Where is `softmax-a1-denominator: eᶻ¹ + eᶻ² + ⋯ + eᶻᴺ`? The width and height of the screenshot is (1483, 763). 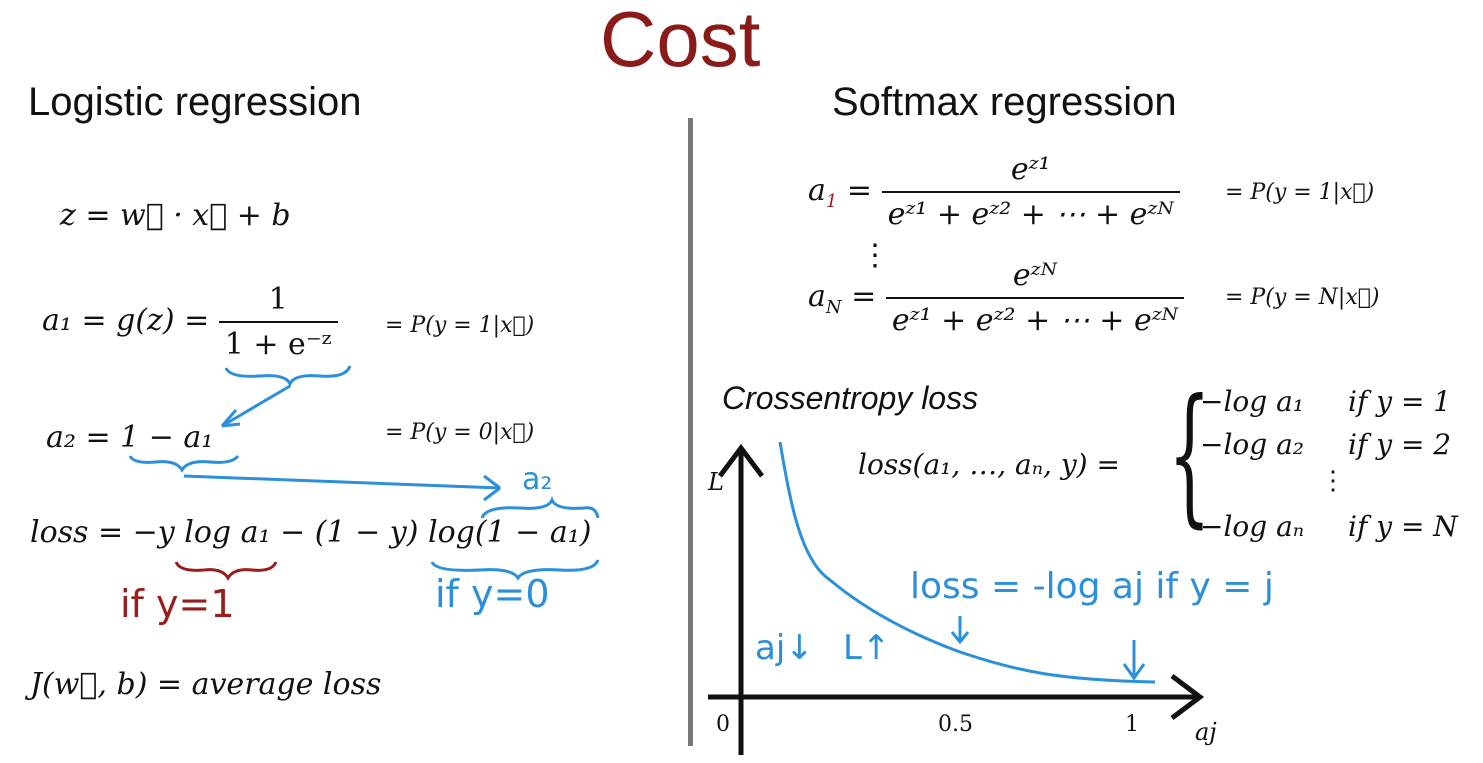 softmax-a1-denominator: eᶻ¹ + eᶻ² + ⋯ + eᶻᴺ is located at coordinates (1030, 211).